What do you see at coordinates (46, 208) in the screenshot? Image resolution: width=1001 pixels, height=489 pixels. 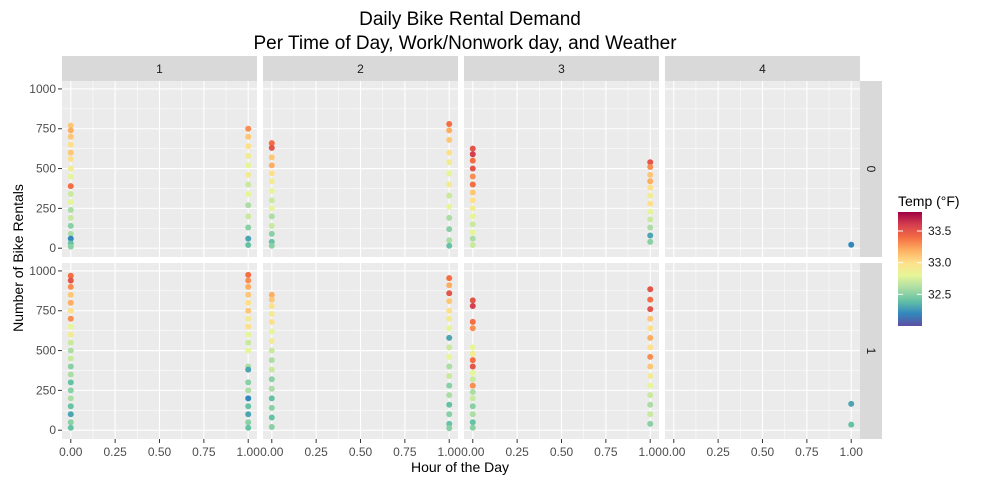 I see `y-tick-label: 250` at bounding box center [46, 208].